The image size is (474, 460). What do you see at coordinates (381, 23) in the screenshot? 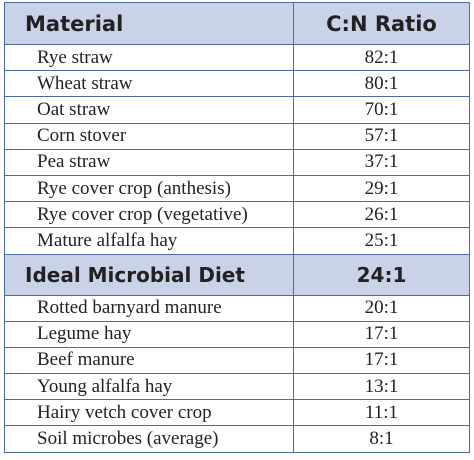
I see `header-cell: C:N Ratio` at bounding box center [381, 23].